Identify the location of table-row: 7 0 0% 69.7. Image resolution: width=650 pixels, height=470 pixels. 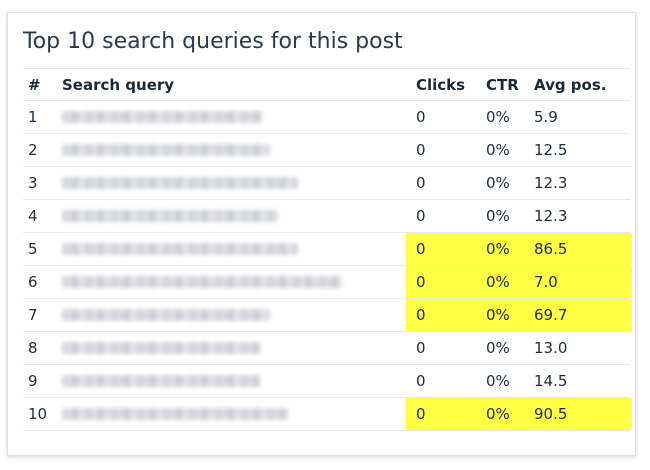
(327, 315).